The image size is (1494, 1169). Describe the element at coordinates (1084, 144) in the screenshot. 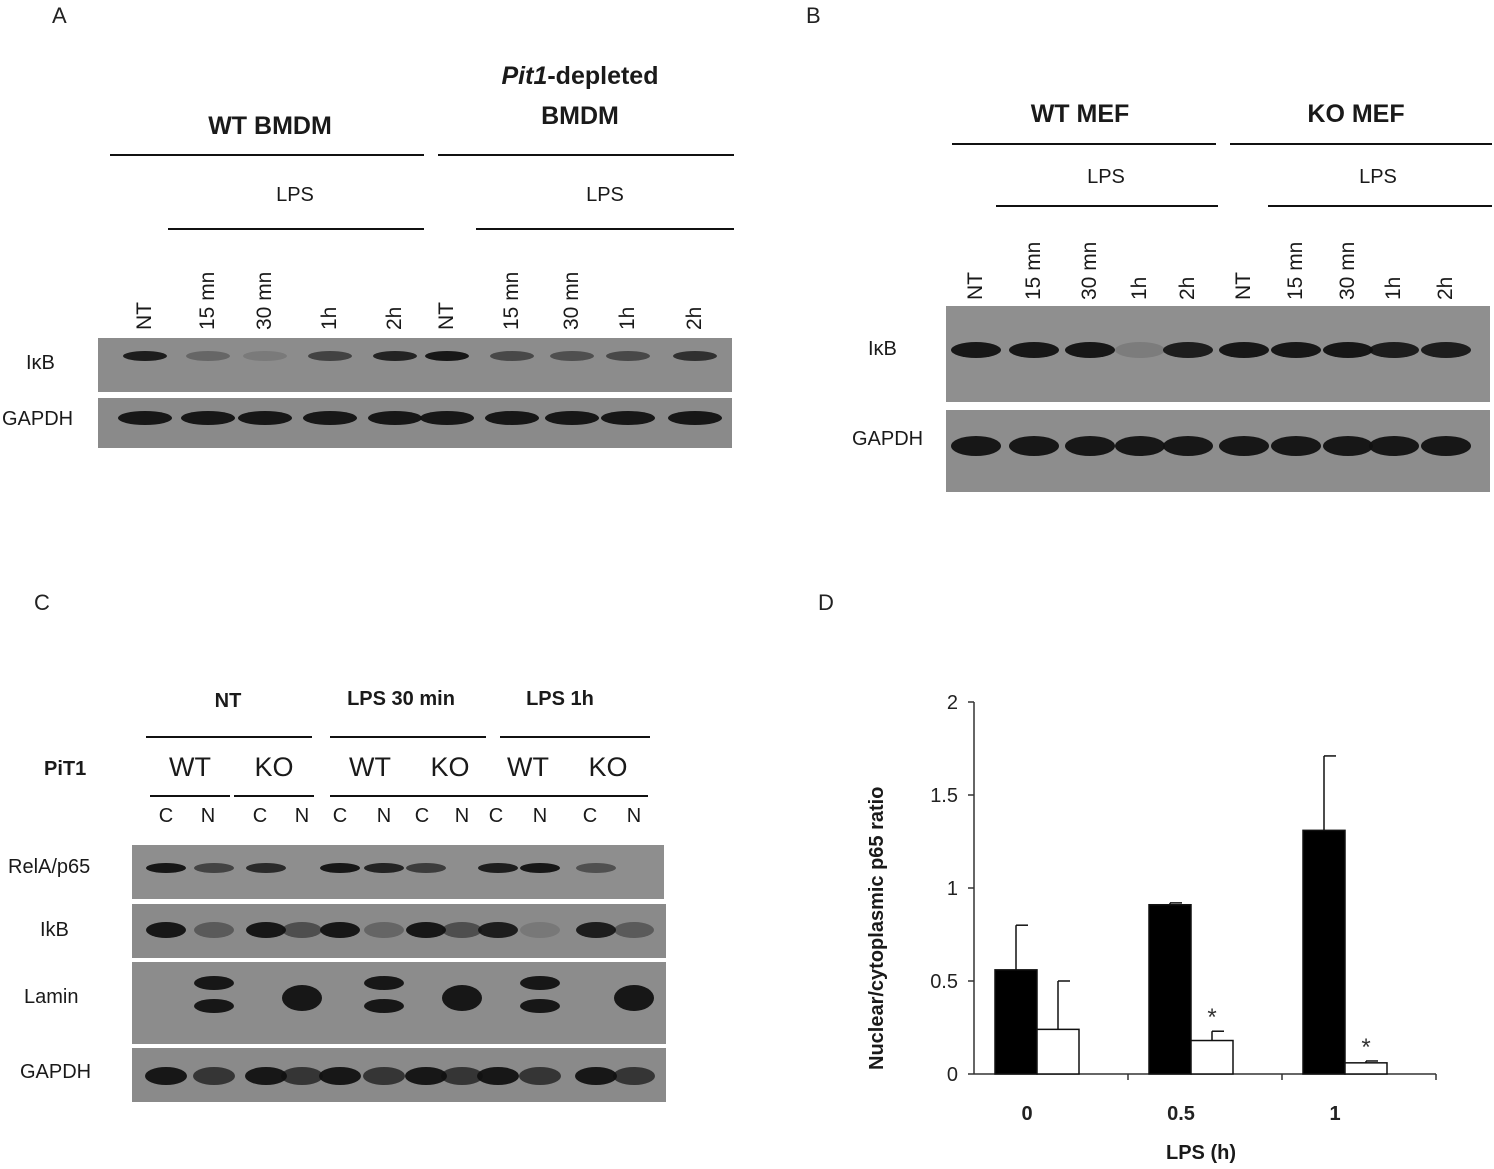

I see `panel-b-group1-line` at that location.